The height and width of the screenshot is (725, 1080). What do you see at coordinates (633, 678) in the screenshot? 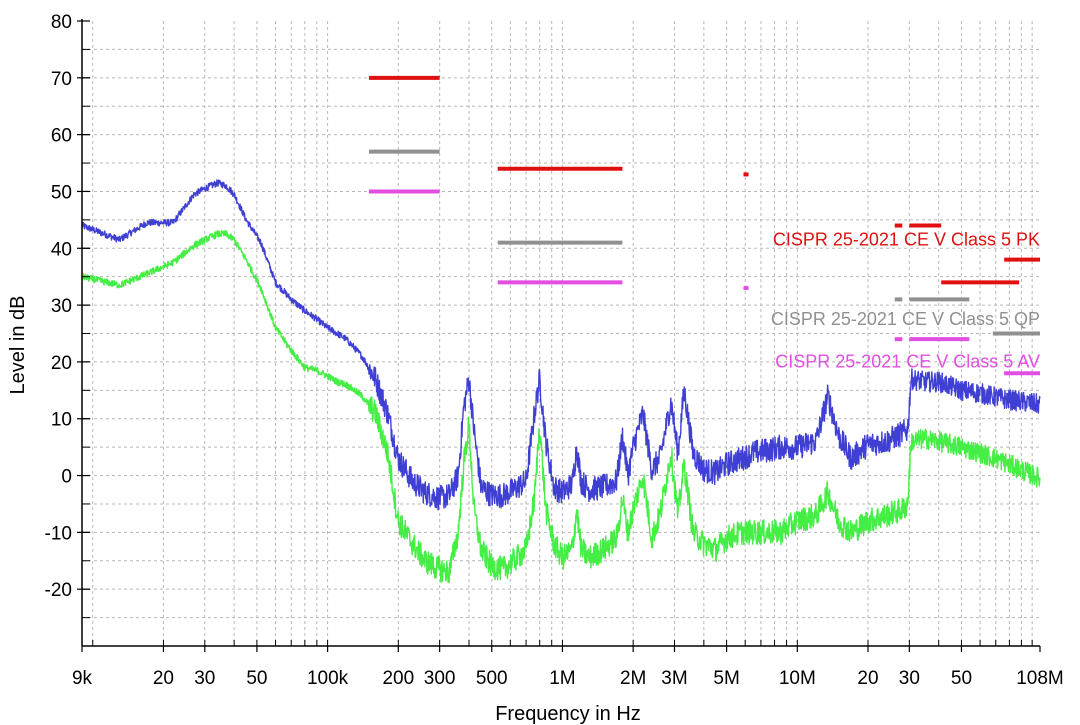
I see `x-tick-label: 2M` at bounding box center [633, 678].